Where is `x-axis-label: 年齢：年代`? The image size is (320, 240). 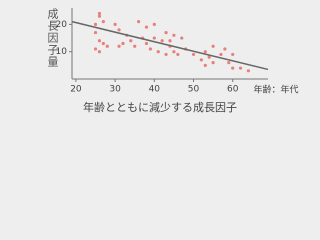
x-axis-label: 年齢：年代 is located at coordinates (275, 90).